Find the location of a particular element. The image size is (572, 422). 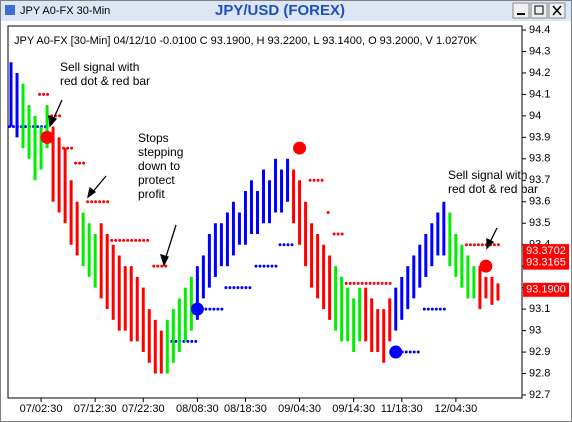

arrow is located at coordinates (170, 242).